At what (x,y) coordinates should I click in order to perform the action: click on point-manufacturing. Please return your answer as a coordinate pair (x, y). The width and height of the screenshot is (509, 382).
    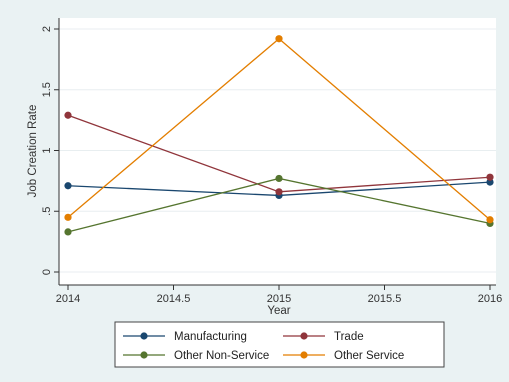
    Looking at the image, I should click on (68, 186).